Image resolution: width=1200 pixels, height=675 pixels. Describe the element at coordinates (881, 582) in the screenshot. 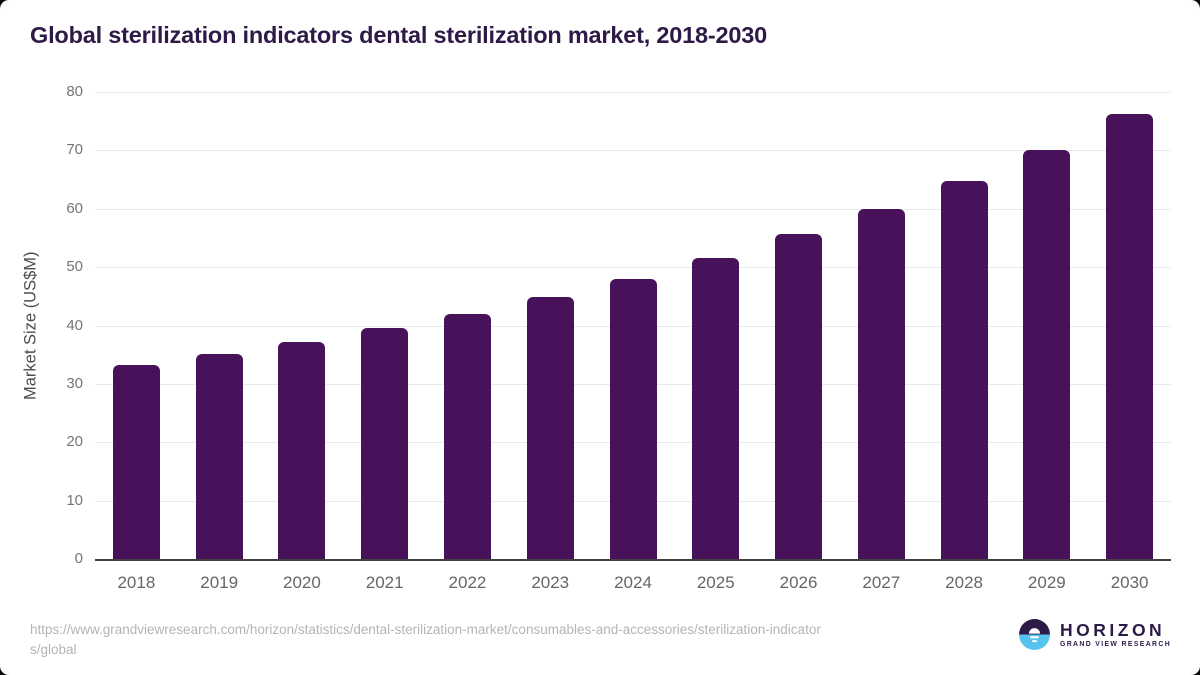

I see `x-tick-label: 2027` at that location.